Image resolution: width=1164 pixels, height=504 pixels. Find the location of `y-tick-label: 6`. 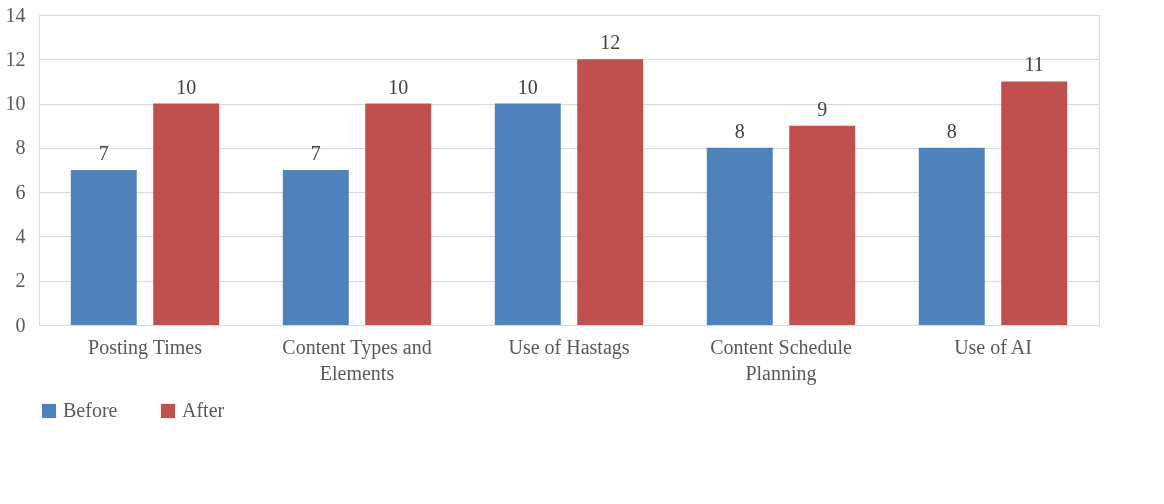

y-tick-label: 6 is located at coordinates (20, 191).